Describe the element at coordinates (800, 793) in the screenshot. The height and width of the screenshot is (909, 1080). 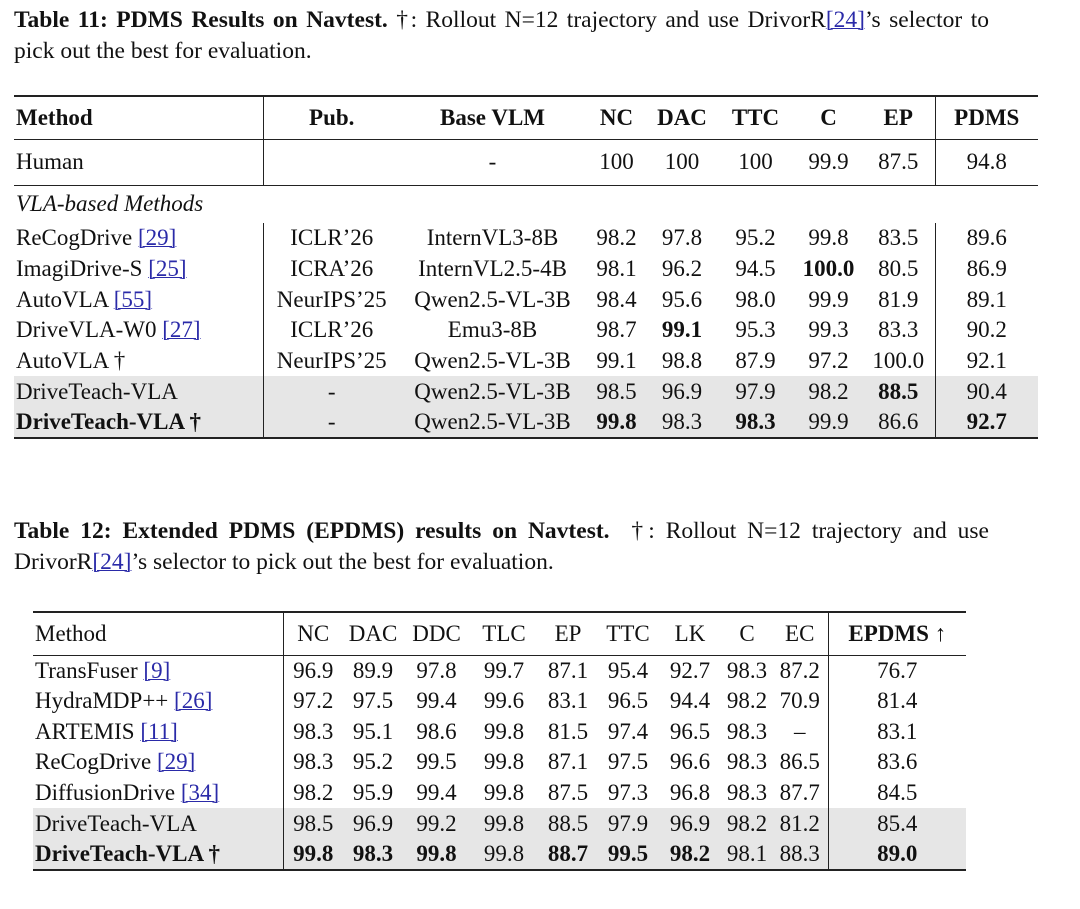
I see `value-cell: 87.7` at that location.